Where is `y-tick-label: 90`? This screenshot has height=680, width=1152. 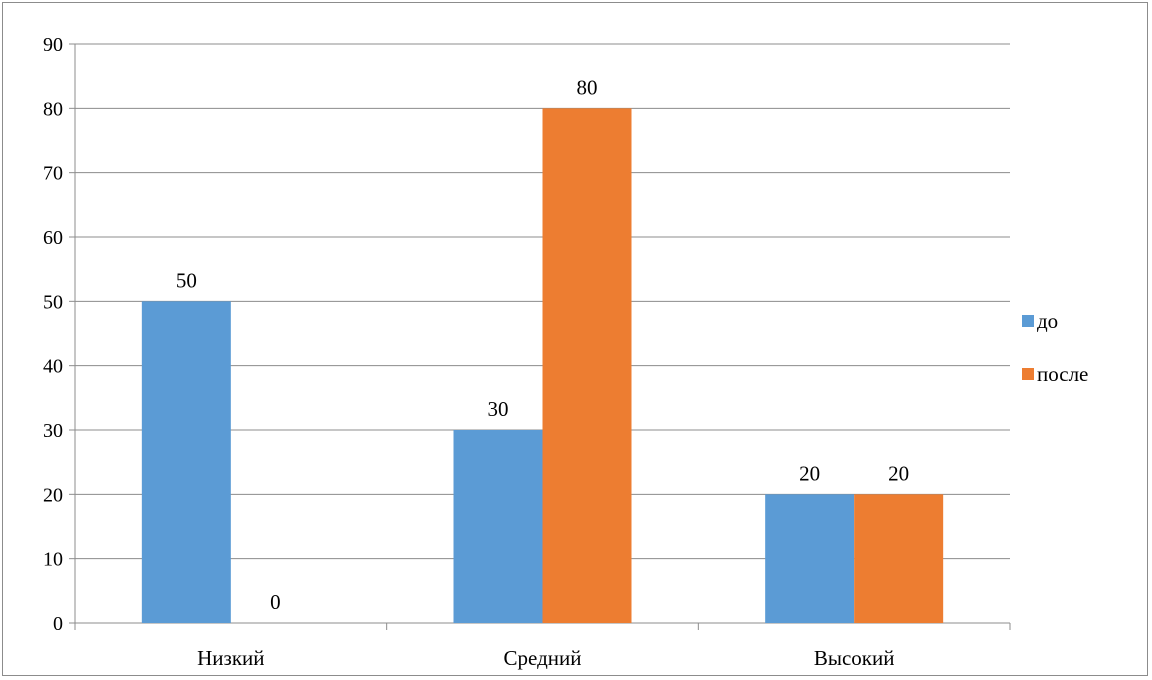 y-tick-label: 90 is located at coordinates (53, 45).